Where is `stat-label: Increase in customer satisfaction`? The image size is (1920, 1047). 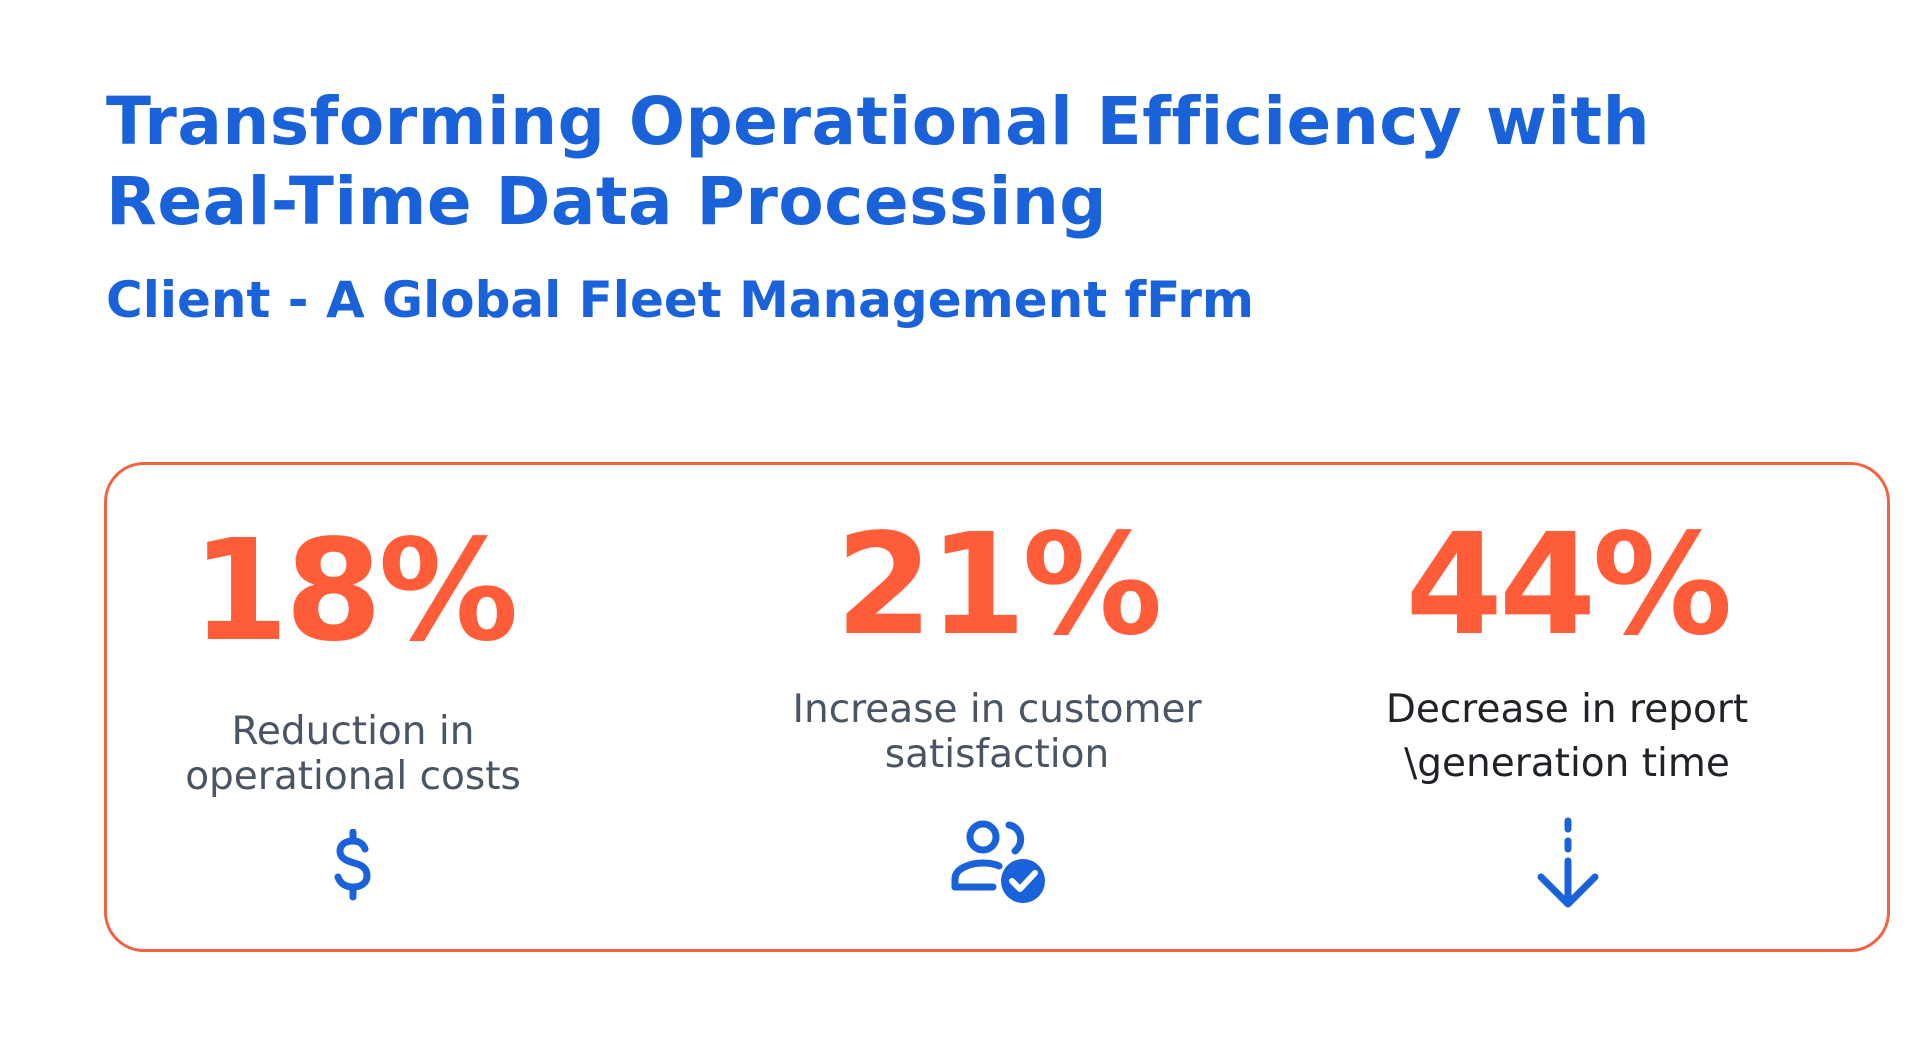 stat-label: Increase in customer satisfaction is located at coordinates (997, 732).